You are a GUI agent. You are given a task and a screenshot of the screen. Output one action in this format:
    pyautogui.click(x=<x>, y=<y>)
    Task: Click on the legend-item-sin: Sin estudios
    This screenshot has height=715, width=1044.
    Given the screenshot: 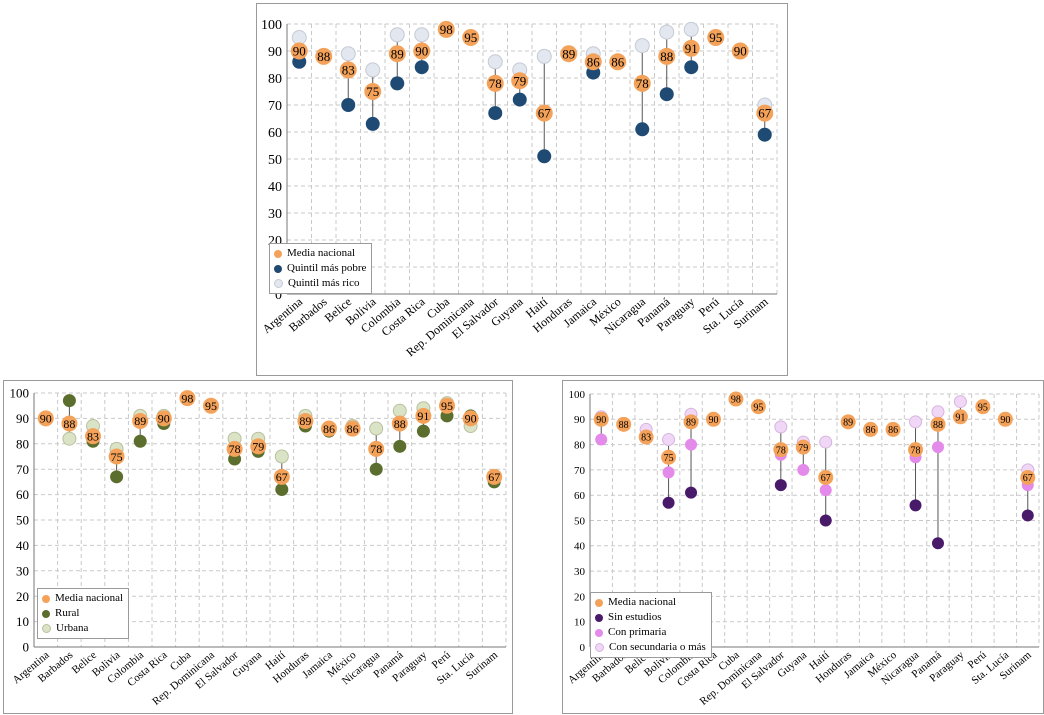 What is the action you would take?
    pyautogui.click(x=650, y=617)
    